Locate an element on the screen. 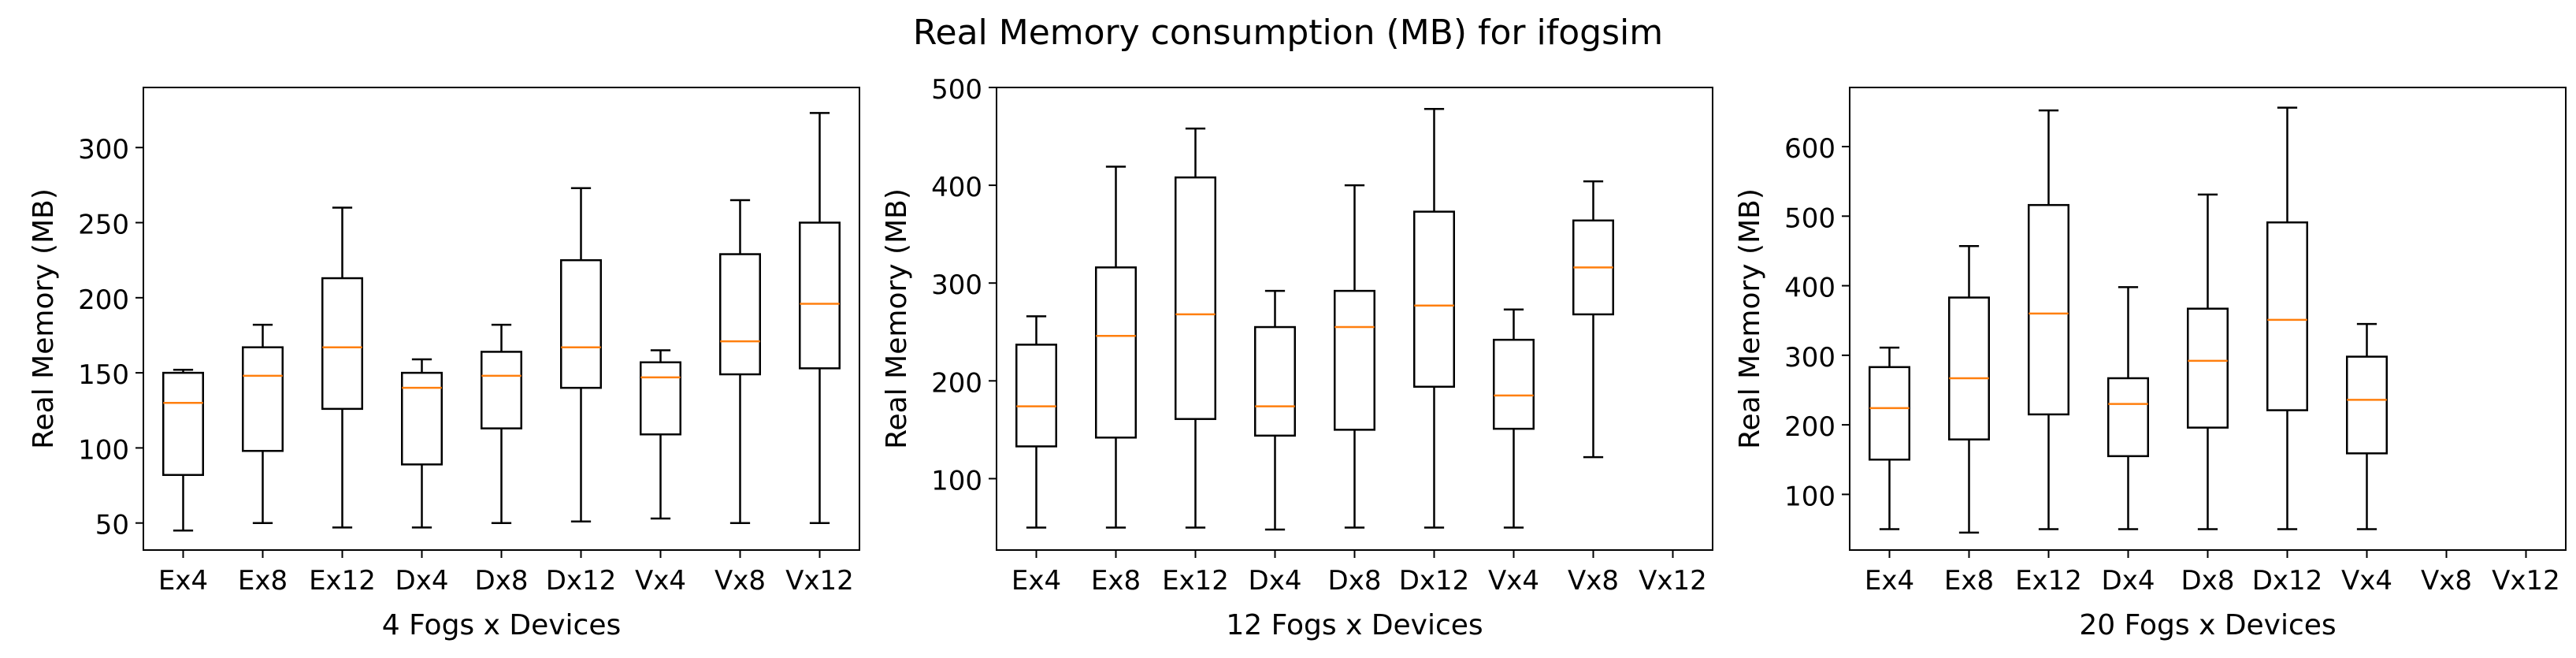  y-tick-label: 500 is located at coordinates (1809, 218).